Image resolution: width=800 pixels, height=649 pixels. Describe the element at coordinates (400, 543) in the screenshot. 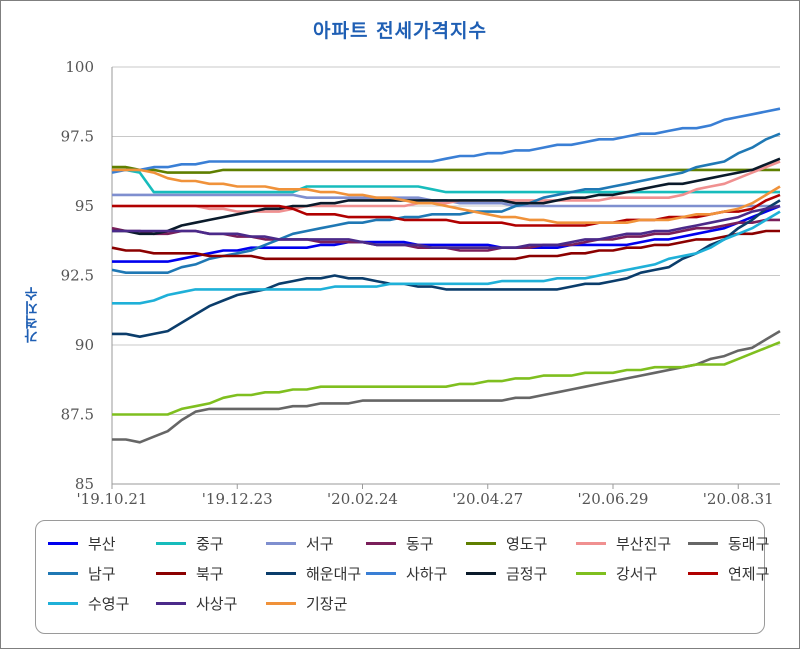

I see `legend-item: 동구` at that location.